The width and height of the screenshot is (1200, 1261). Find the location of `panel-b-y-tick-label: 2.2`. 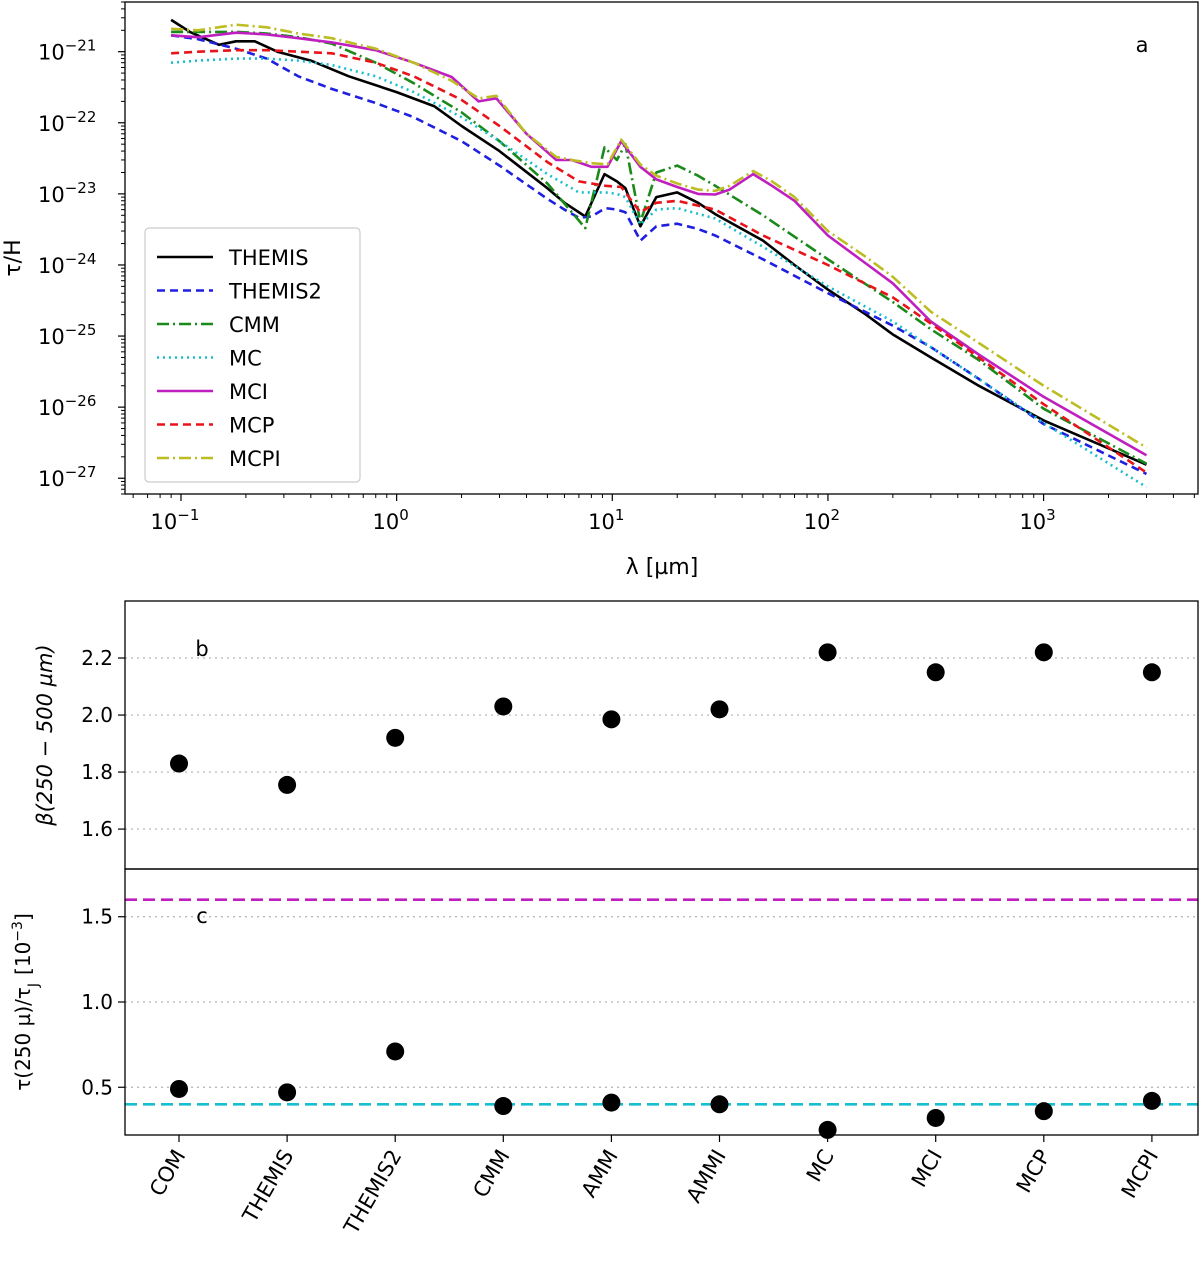

panel-b-y-tick-label: 2.2 is located at coordinates (97, 658).